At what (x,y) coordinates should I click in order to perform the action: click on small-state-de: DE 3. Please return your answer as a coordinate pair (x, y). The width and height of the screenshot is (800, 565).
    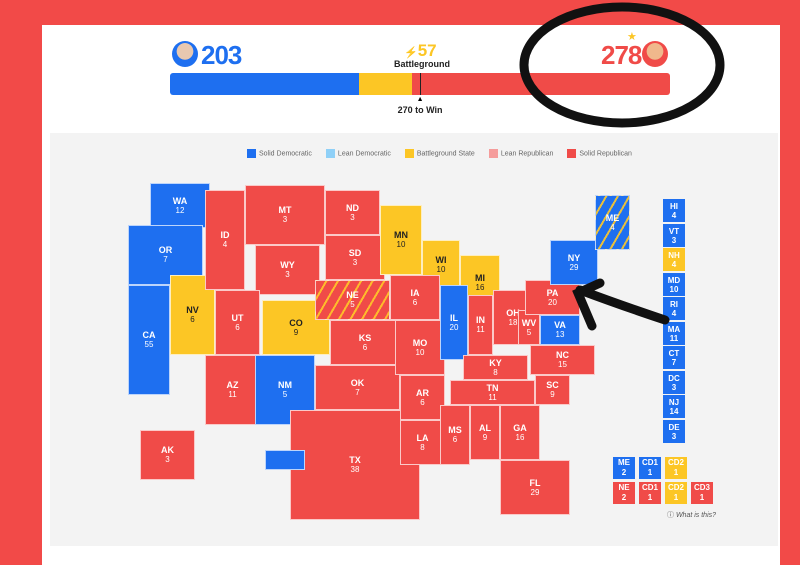
    Looking at the image, I should click on (674, 431).